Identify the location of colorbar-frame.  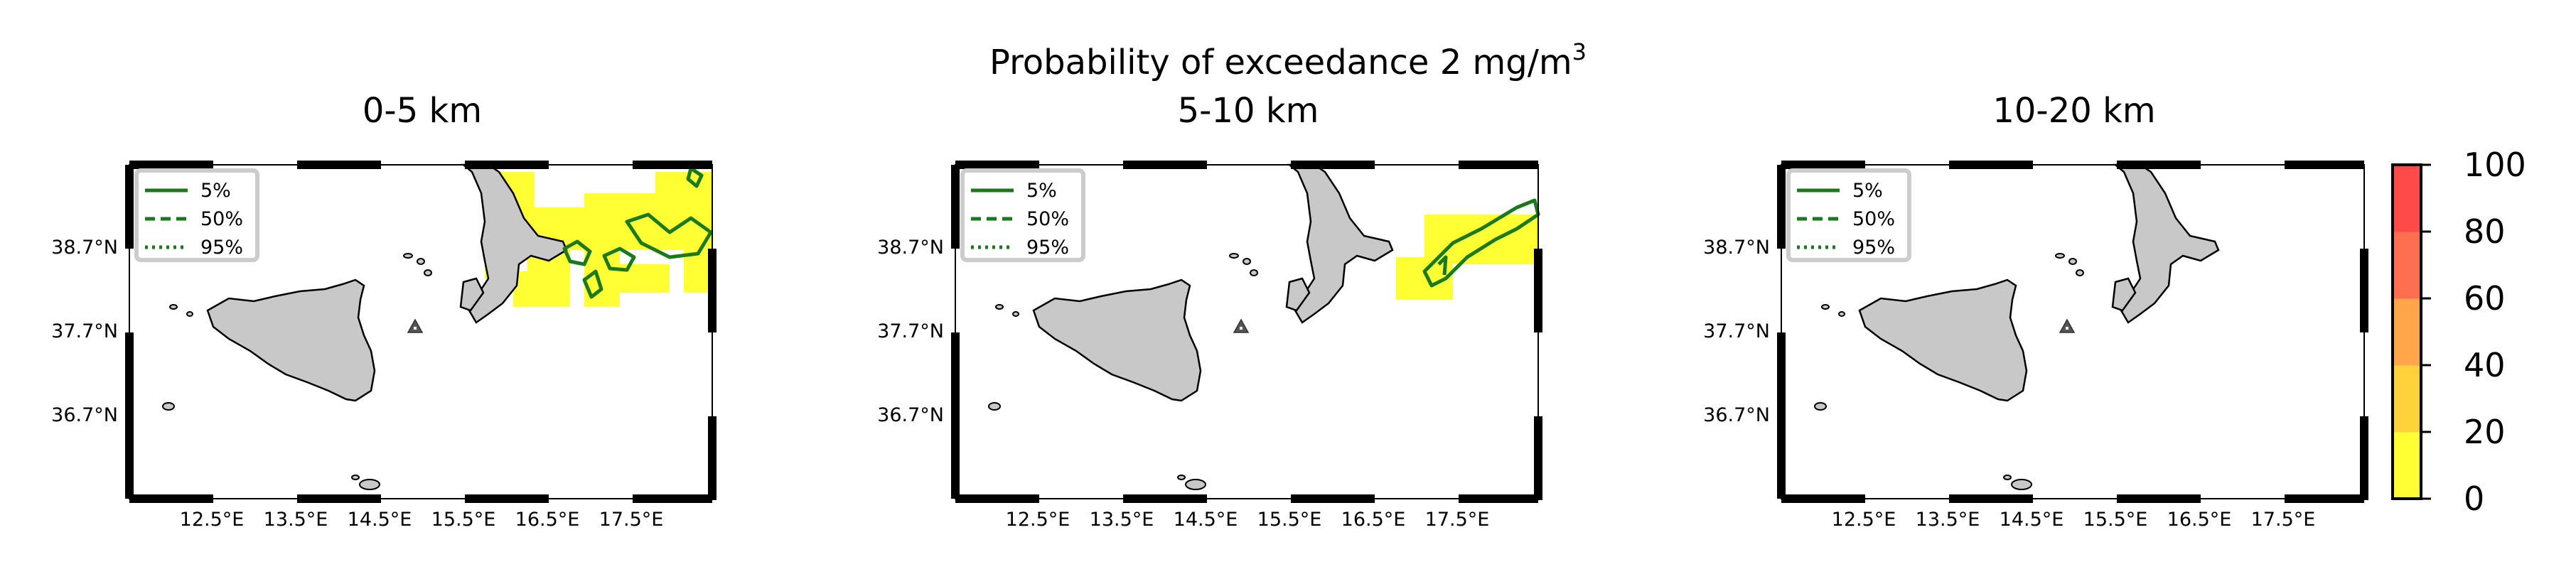
(2406, 331).